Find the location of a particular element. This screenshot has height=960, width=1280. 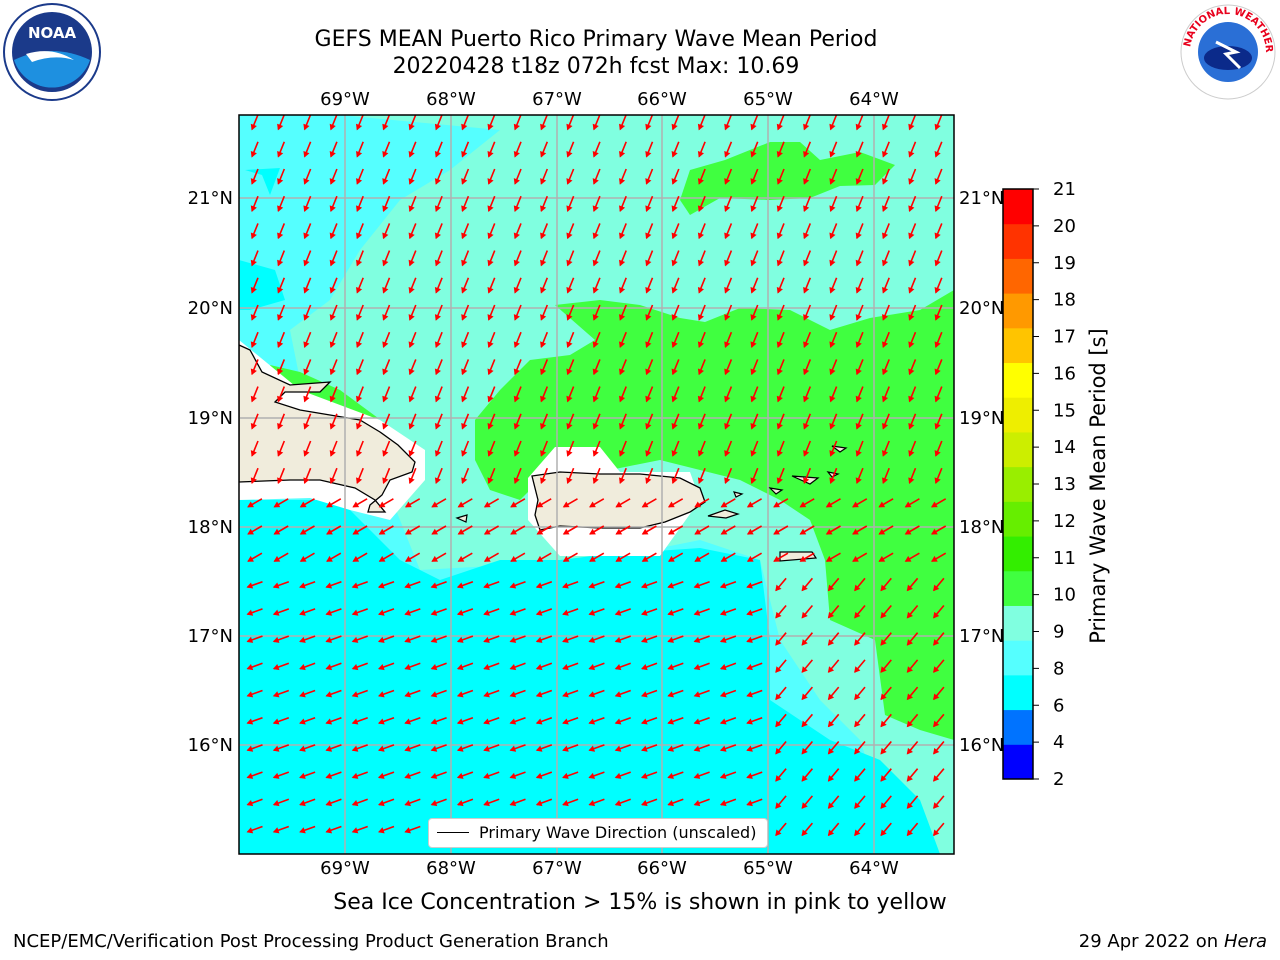

lon-tick-top: 65°W is located at coordinates (768, 99).